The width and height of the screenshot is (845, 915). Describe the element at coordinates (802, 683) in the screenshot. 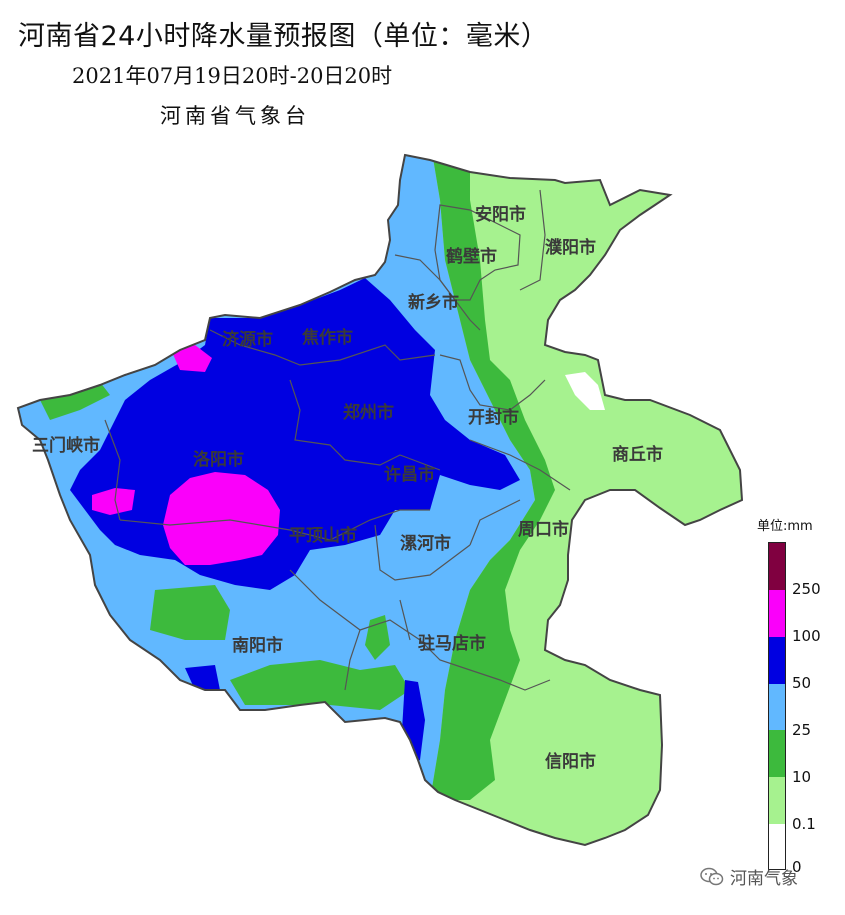

I see `legend-tick-50: 50` at that location.